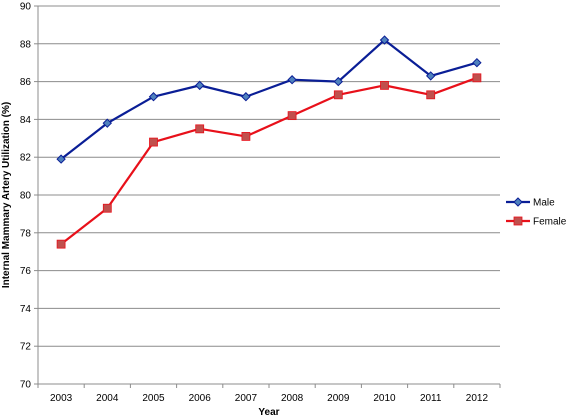 The image size is (574, 419). I want to click on y-axis-title: Internal Mammary Artery Utilization (%), so click(6, 195).